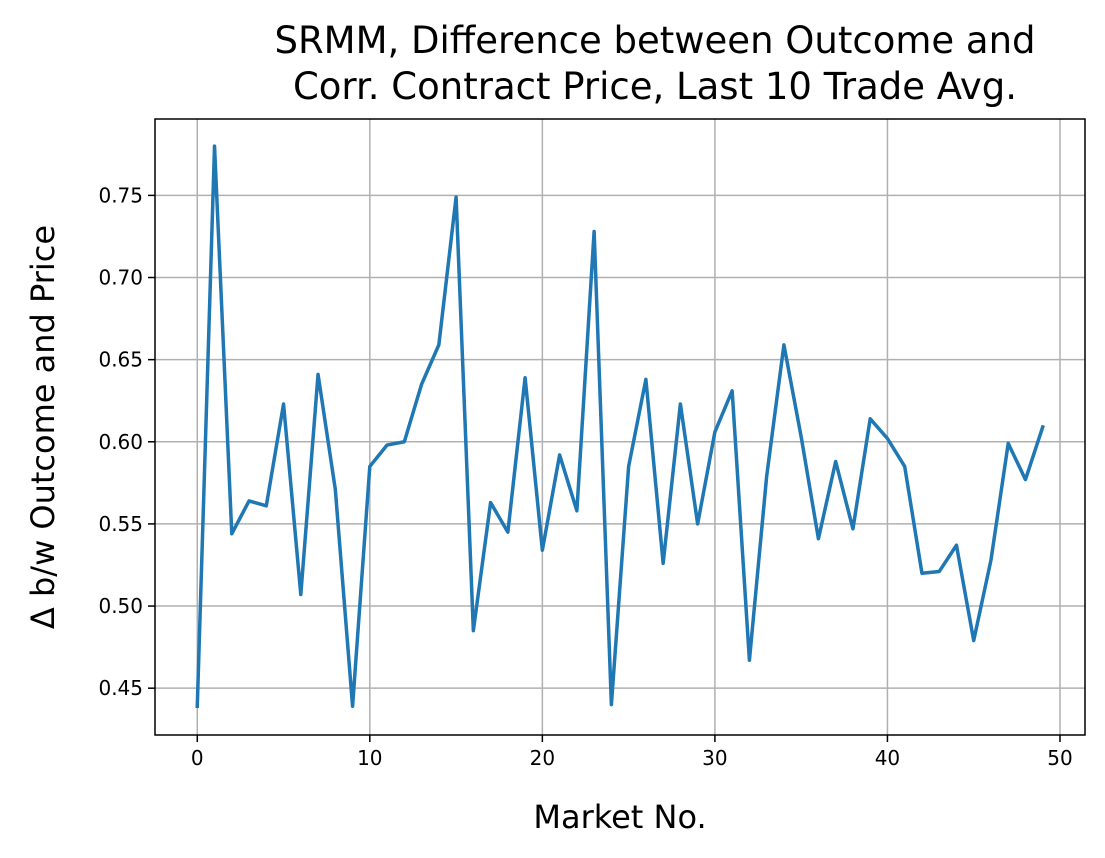 The image size is (1105, 858). What do you see at coordinates (655, 86) in the screenshot?
I see `chart-title-line-2: Corr. Contract Price, Last 10 Trade Avg.` at bounding box center [655, 86].